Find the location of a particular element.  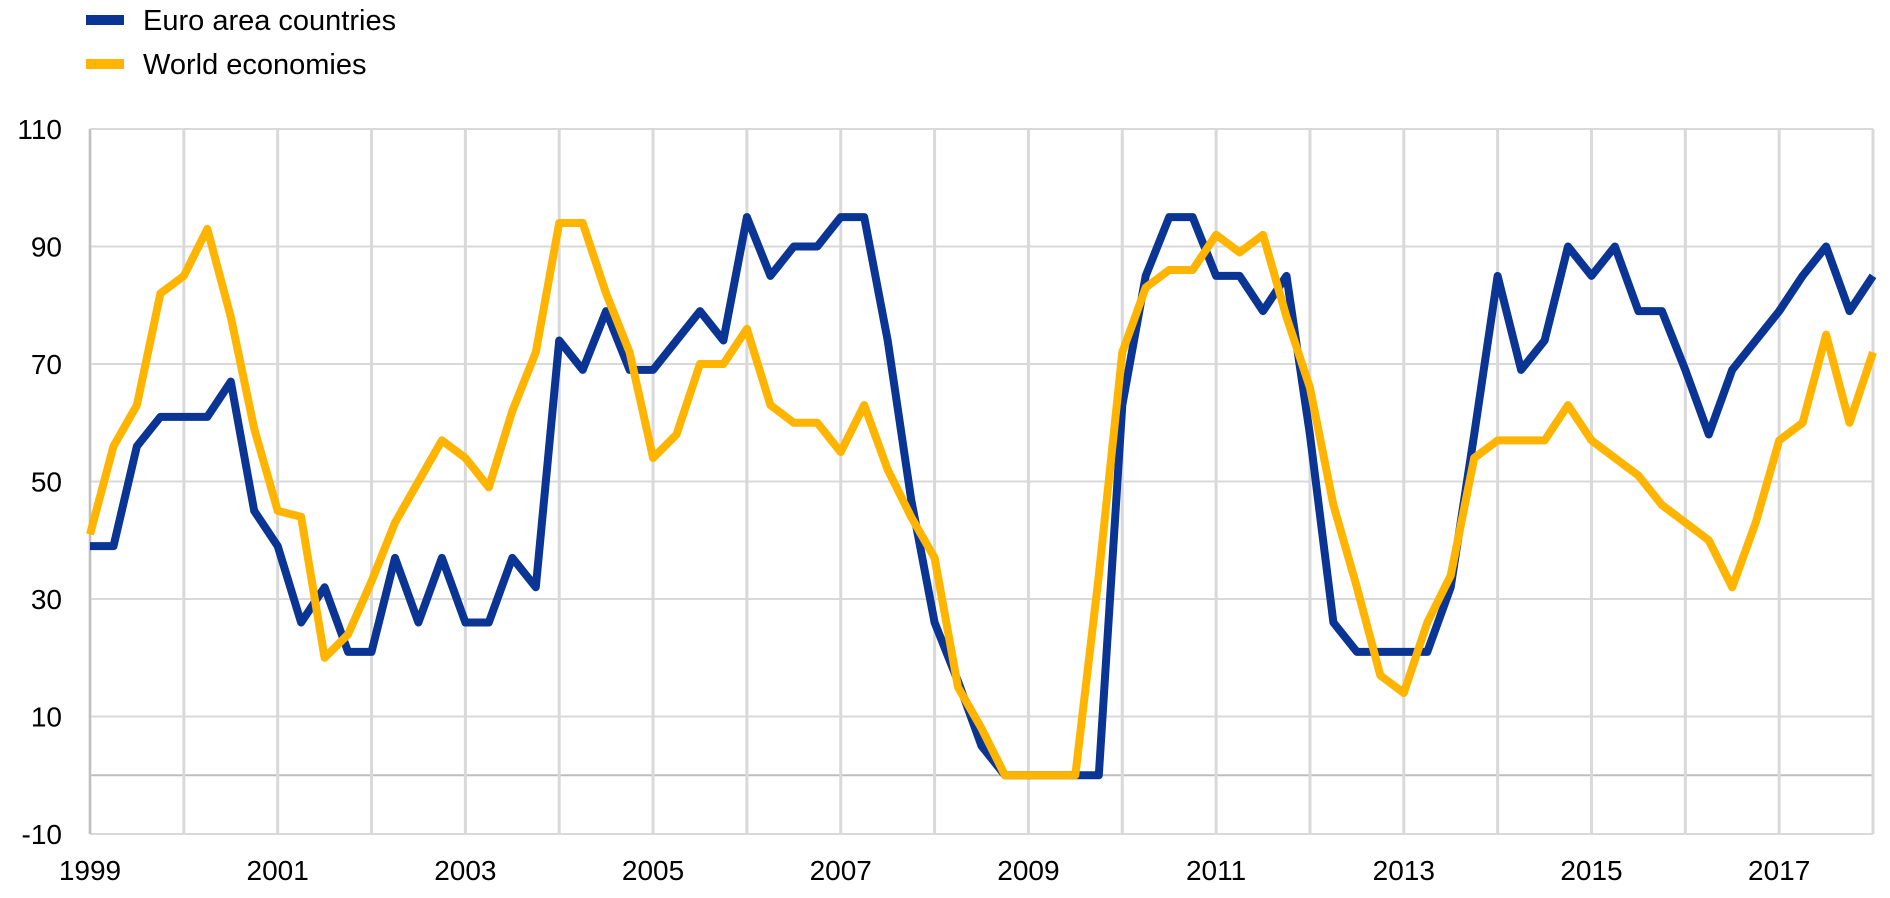

x-tick-label: 2015 is located at coordinates (1591, 870).